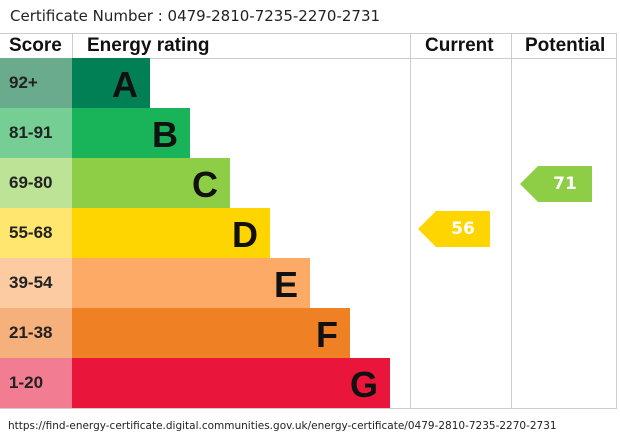 The width and height of the screenshot is (620, 440). Describe the element at coordinates (36, 233) in the screenshot. I see `score-range-d: 55-68` at that location.